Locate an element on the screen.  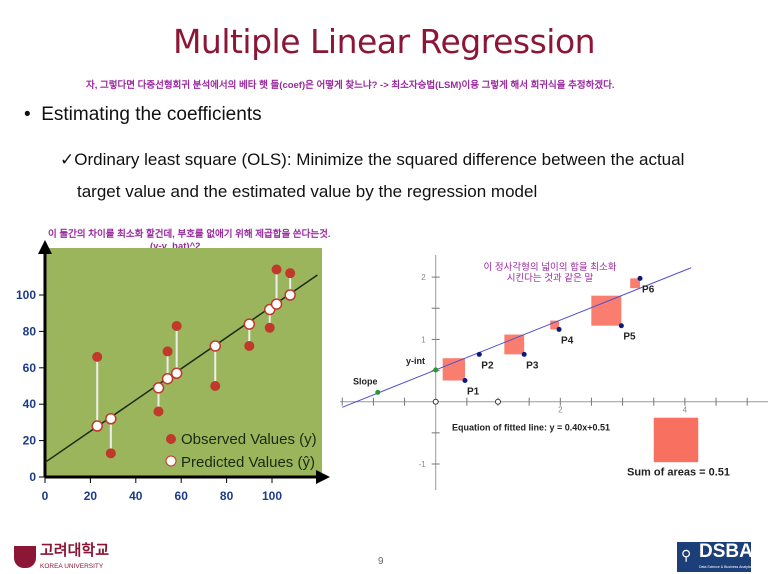
x-axis-arrow is located at coordinates (323, 477).